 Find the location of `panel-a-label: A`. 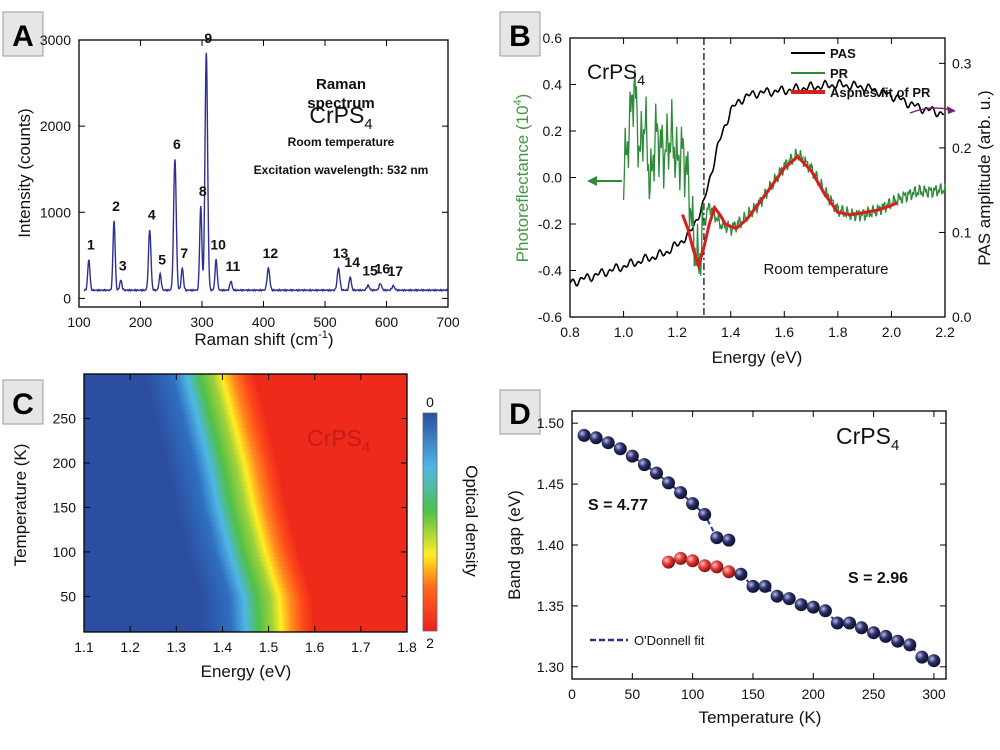

panel-a-label: A is located at coordinates (23, 36).